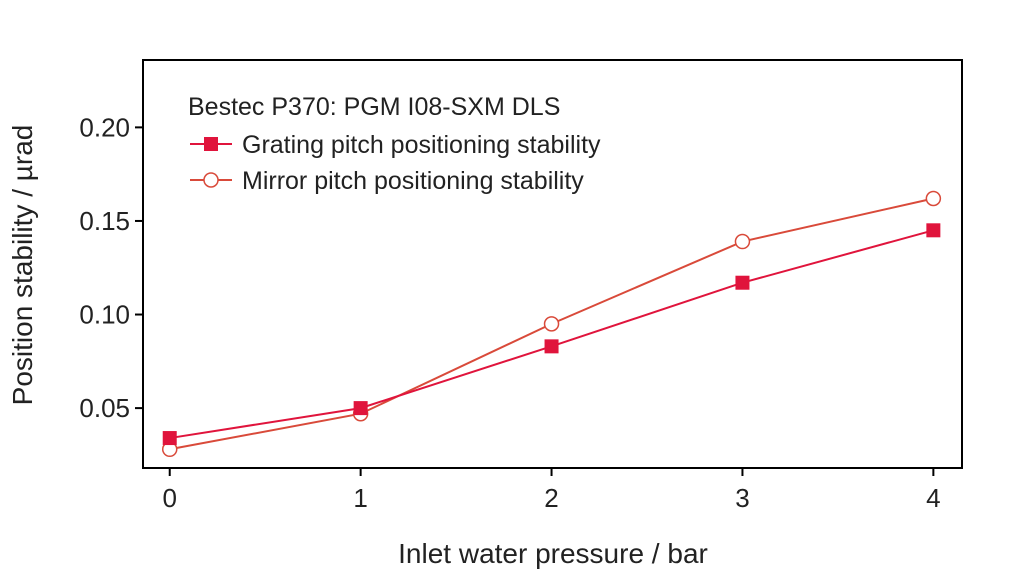  I want to click on legend-label: Grating pitch positioning stability, so click(421, 145).